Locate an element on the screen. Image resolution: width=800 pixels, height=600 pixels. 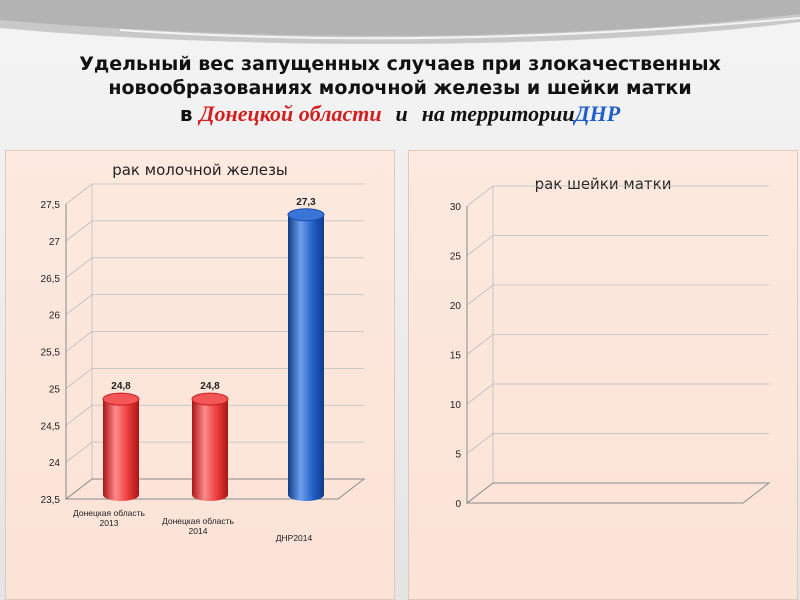
y-tick-label: 23,5 is located at coordinates (51, 500).